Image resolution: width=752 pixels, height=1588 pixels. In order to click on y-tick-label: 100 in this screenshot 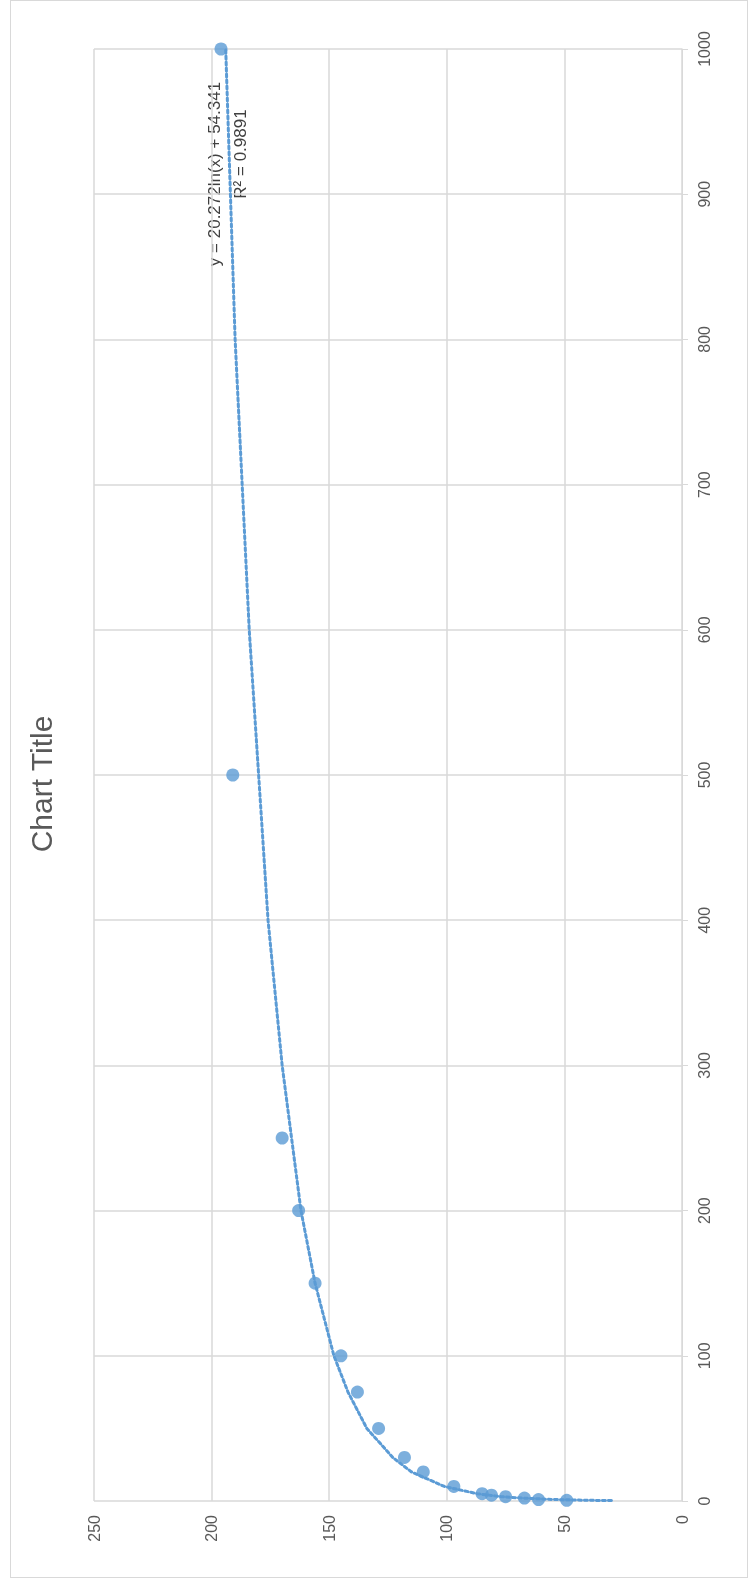, I will do `click(704, 1356)`.